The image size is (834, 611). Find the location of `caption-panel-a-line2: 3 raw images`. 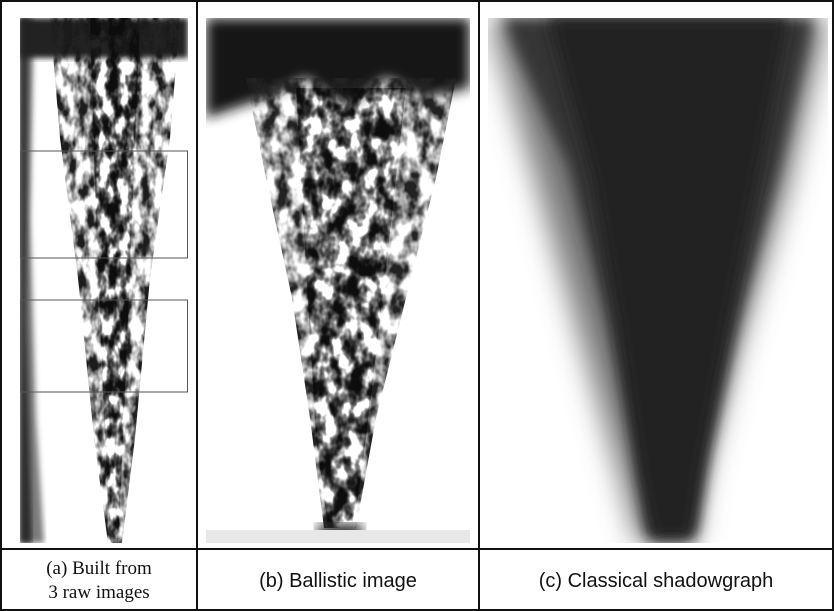

caption-panel-a-line2: 3 raw images is located at coordinates (99, 592).